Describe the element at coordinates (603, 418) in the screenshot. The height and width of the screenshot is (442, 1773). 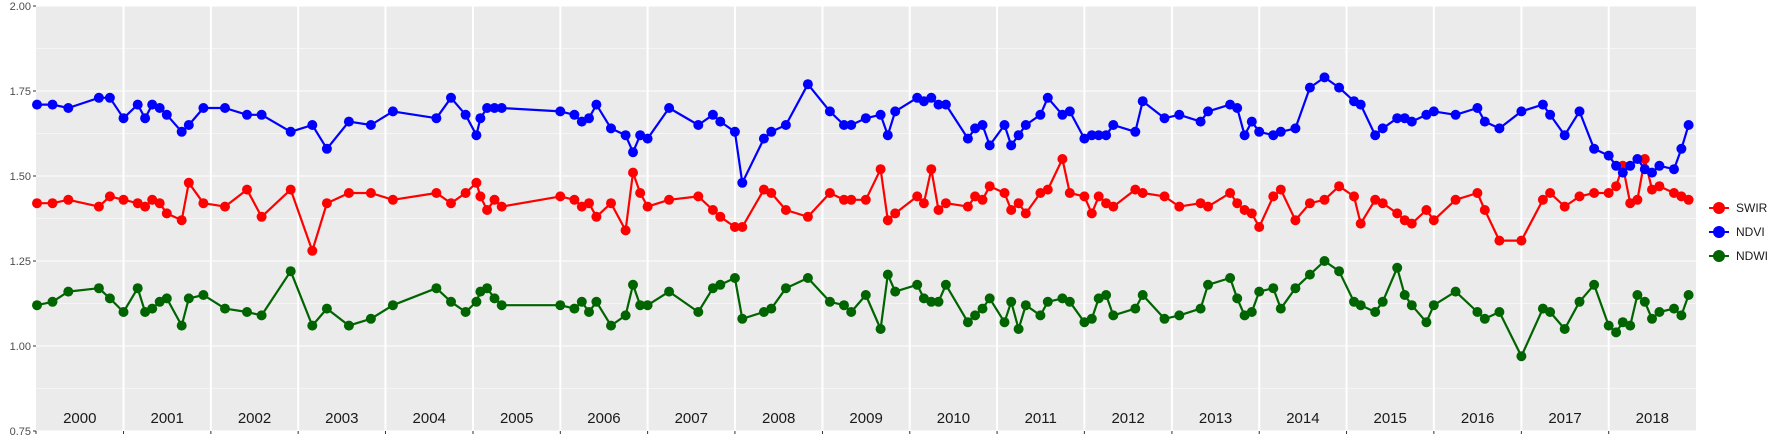
I see `year-label: 2006` at that location.